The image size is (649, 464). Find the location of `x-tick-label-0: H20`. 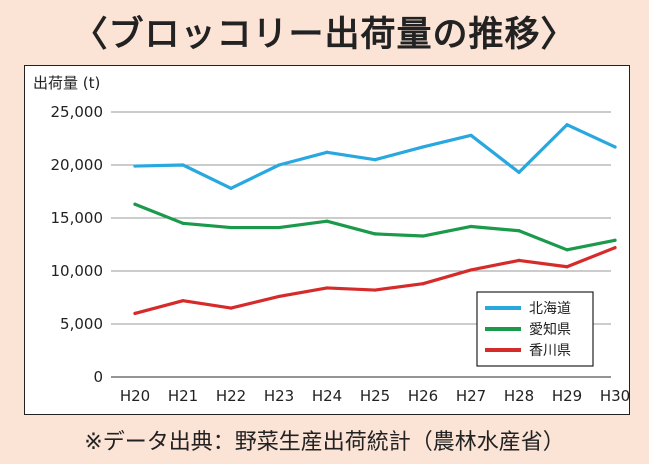

x-tick-label-0: H20 is located at coordinates (135, 396).